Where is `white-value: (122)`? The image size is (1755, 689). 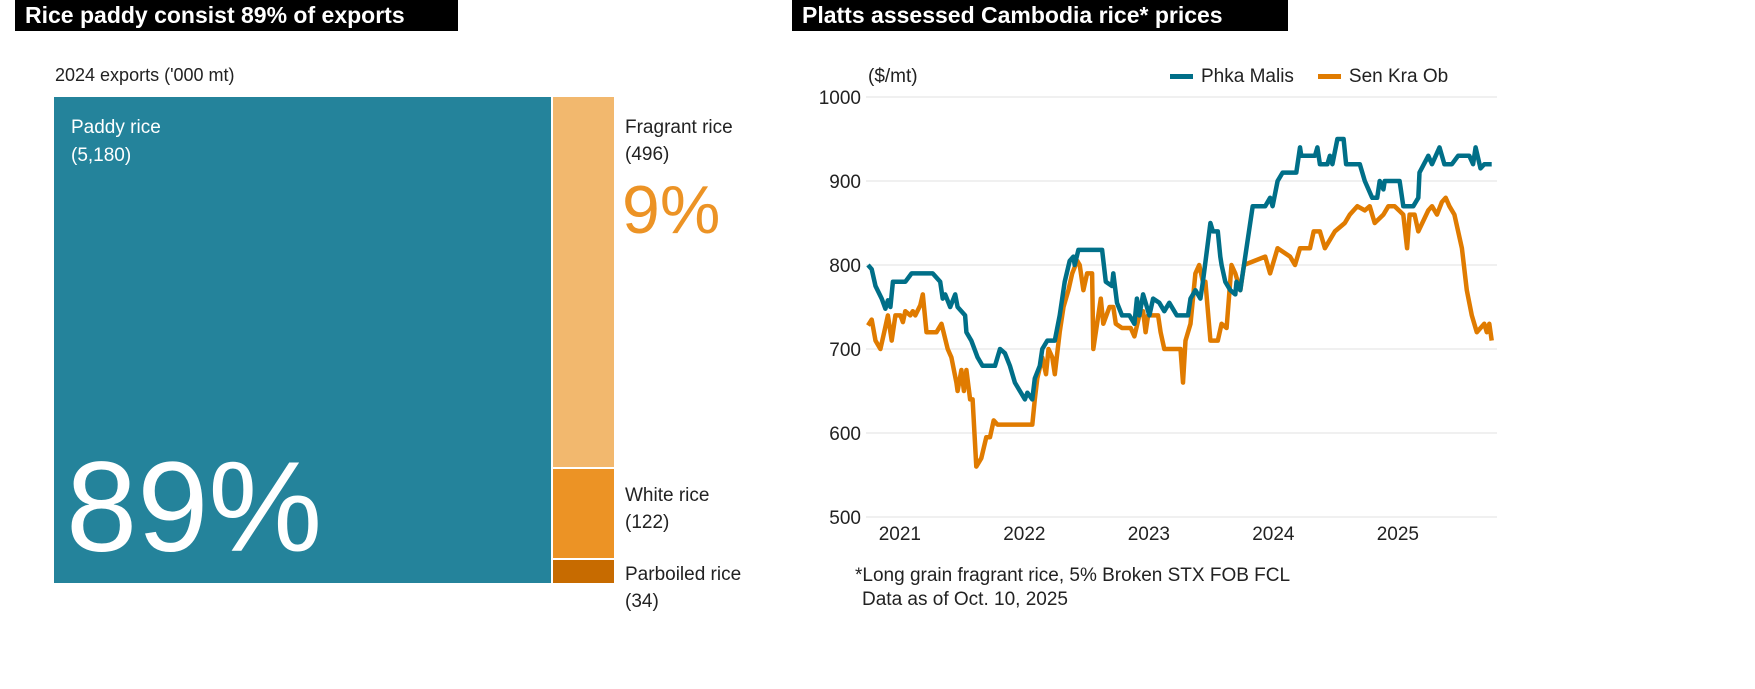
white-value: (122) is located at coordinates (647, 522).